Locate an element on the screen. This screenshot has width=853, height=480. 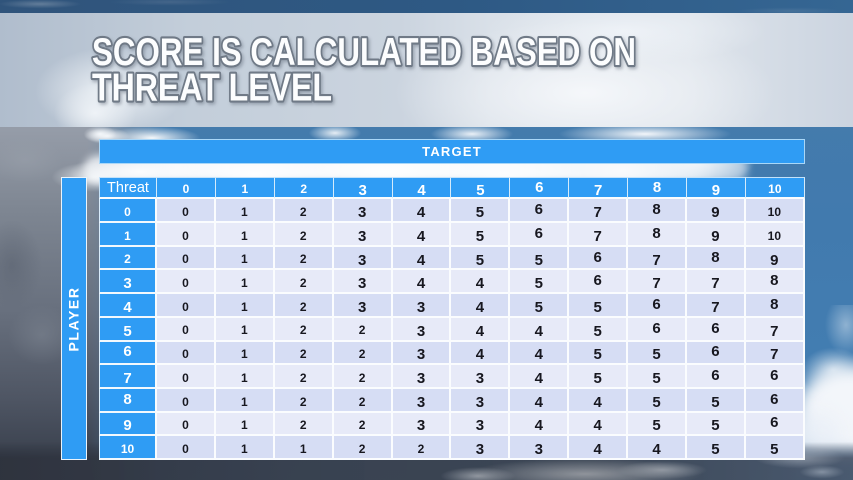
svg-text: SCORE IS CALCULATED BASED ON is located at coordinates (364, 52).